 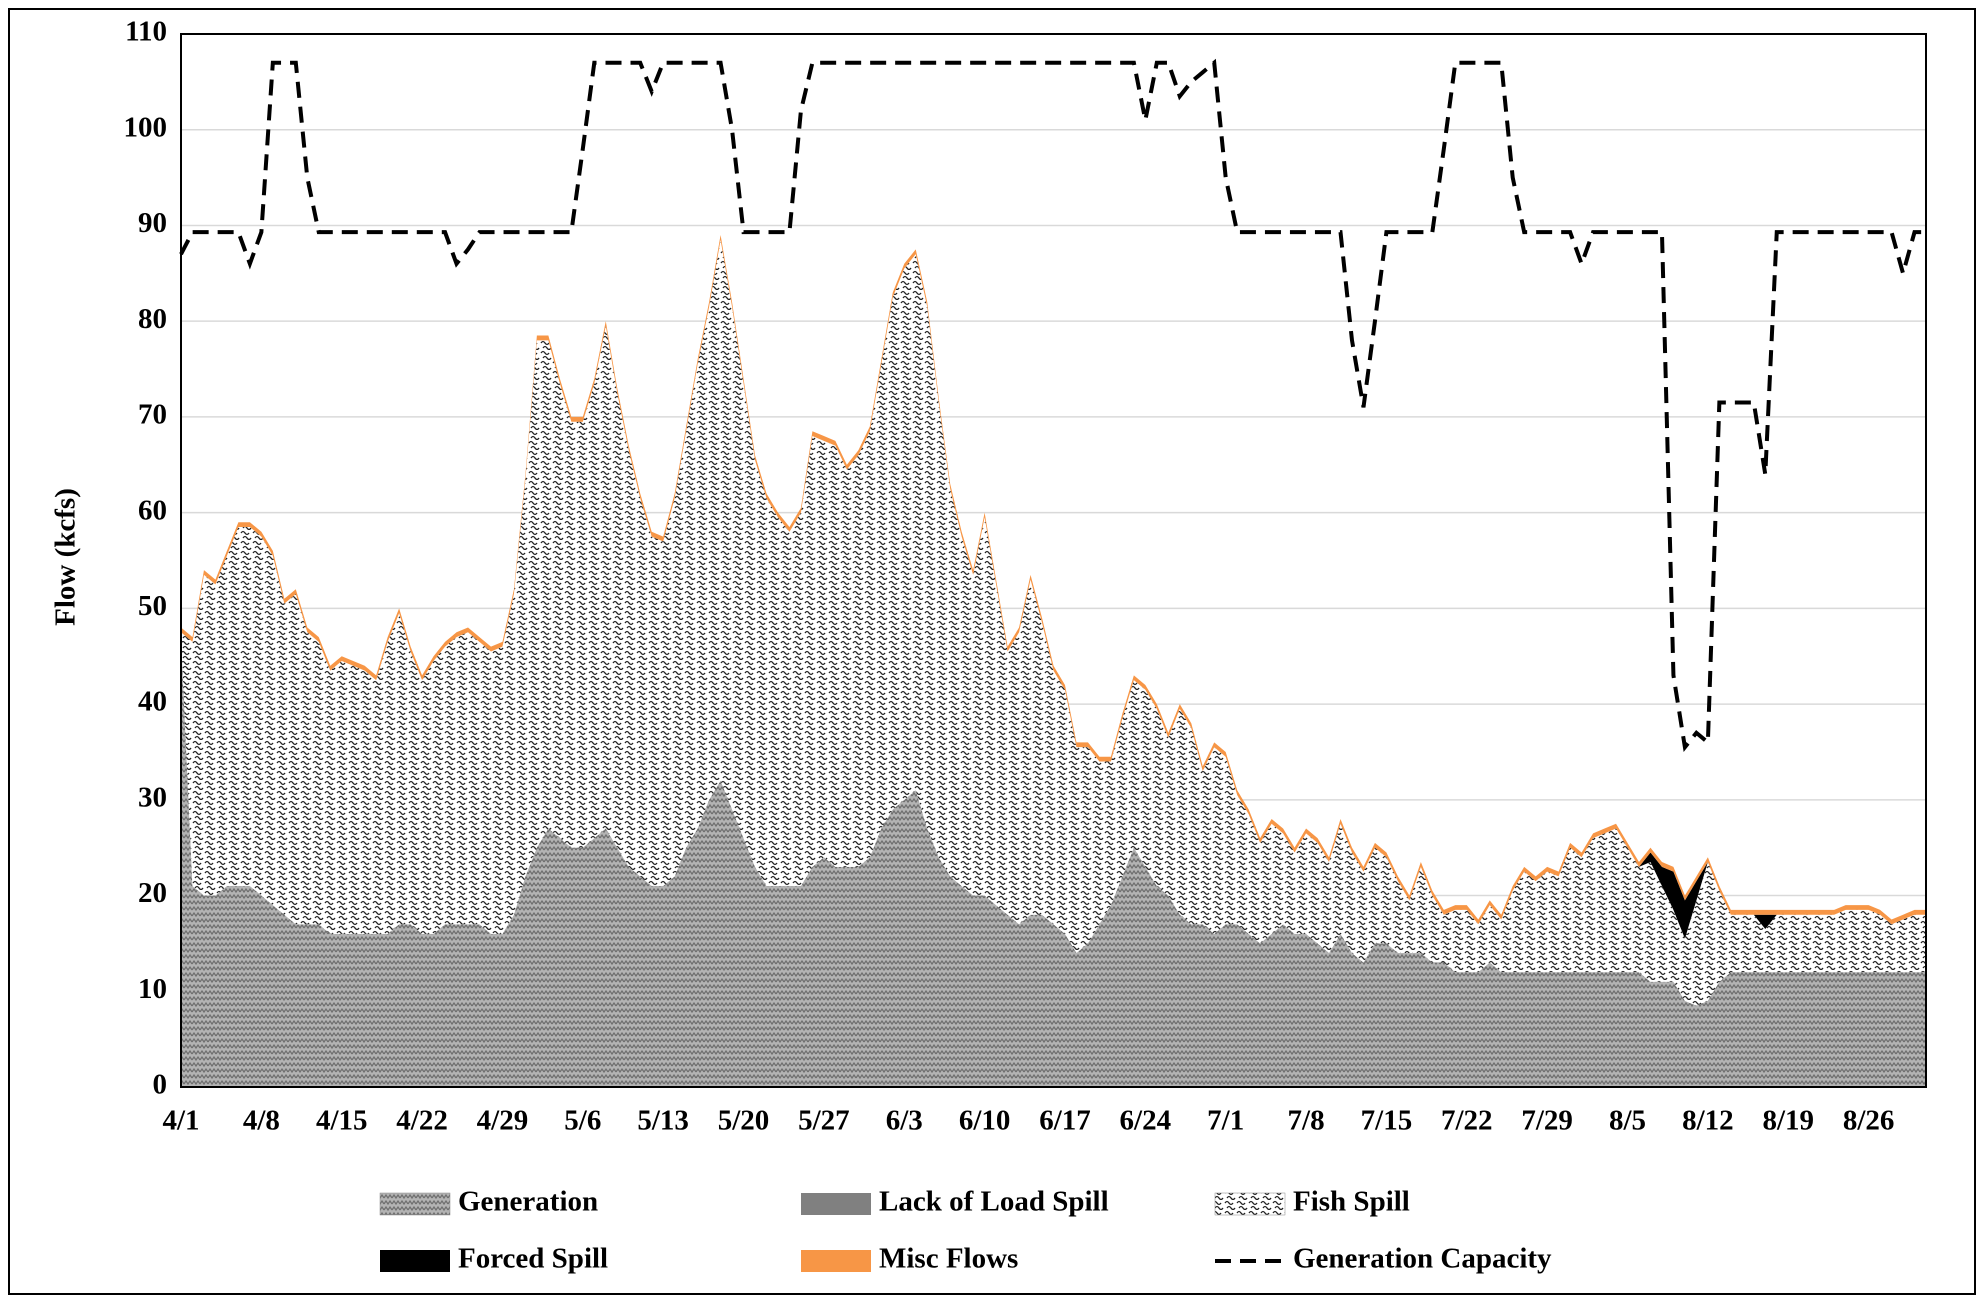 What do you see at coordinates (1146, 1121) in the screenshot?
I see `x-tick-label: 6/24` at bounding box center [1146, 1121].